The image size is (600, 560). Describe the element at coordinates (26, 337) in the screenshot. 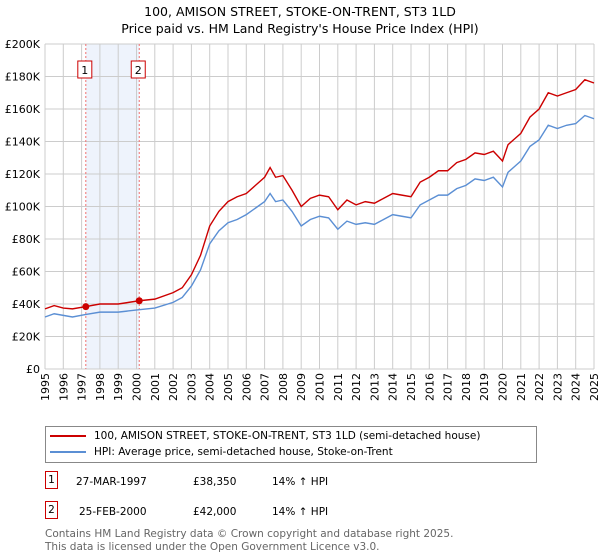

I see `y-tick-label: £20K` at that location.